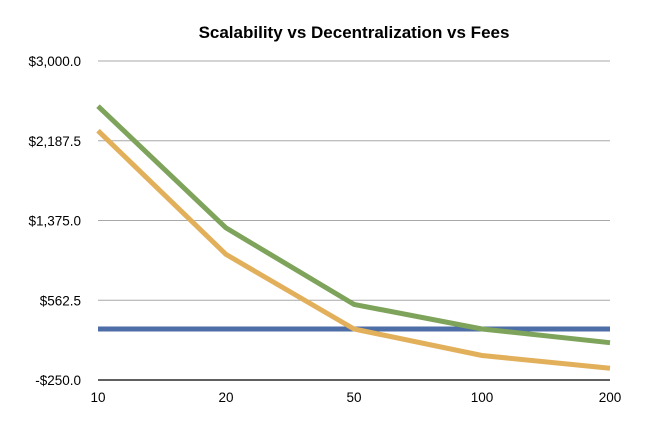  I want to click on y-tick-label: -$250.0, so click(58, 380).